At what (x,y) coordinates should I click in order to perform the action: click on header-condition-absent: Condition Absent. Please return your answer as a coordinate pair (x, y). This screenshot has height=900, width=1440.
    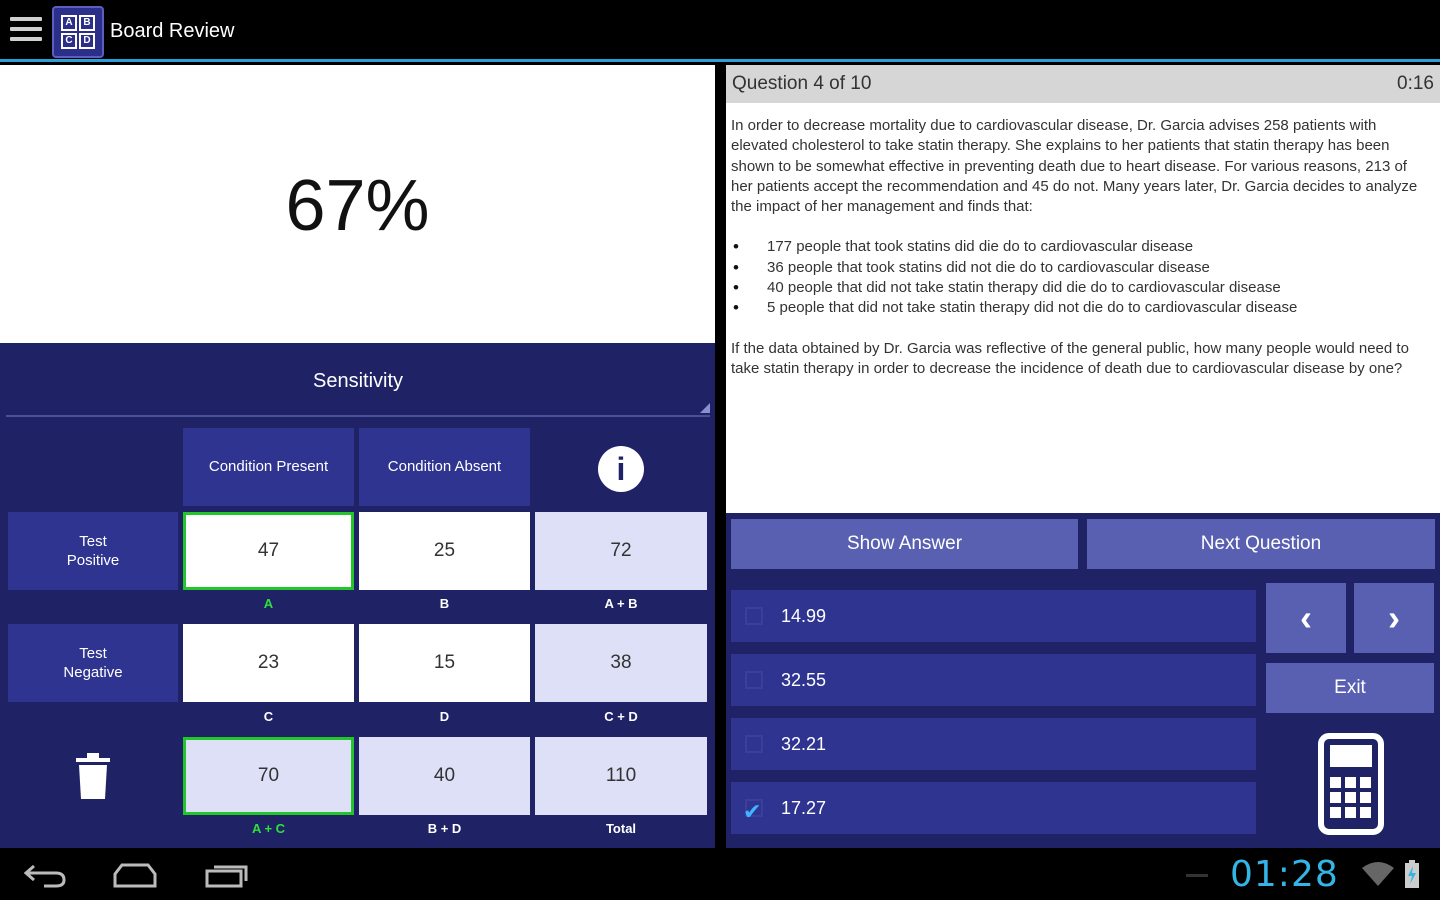
    Looking at the image, I should click on (444, 467).